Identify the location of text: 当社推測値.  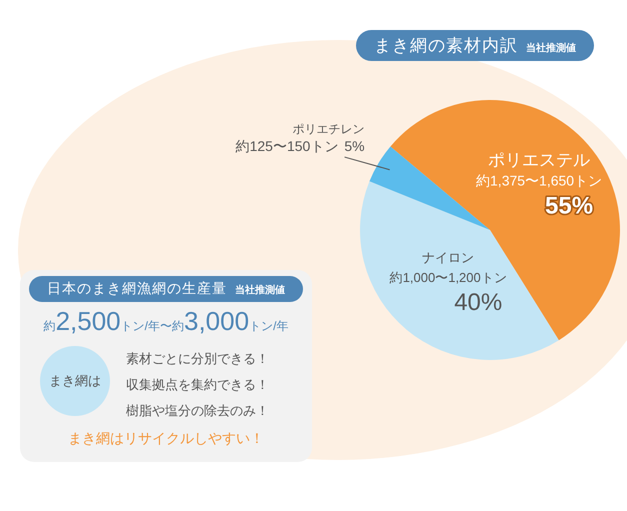
(260, 290).